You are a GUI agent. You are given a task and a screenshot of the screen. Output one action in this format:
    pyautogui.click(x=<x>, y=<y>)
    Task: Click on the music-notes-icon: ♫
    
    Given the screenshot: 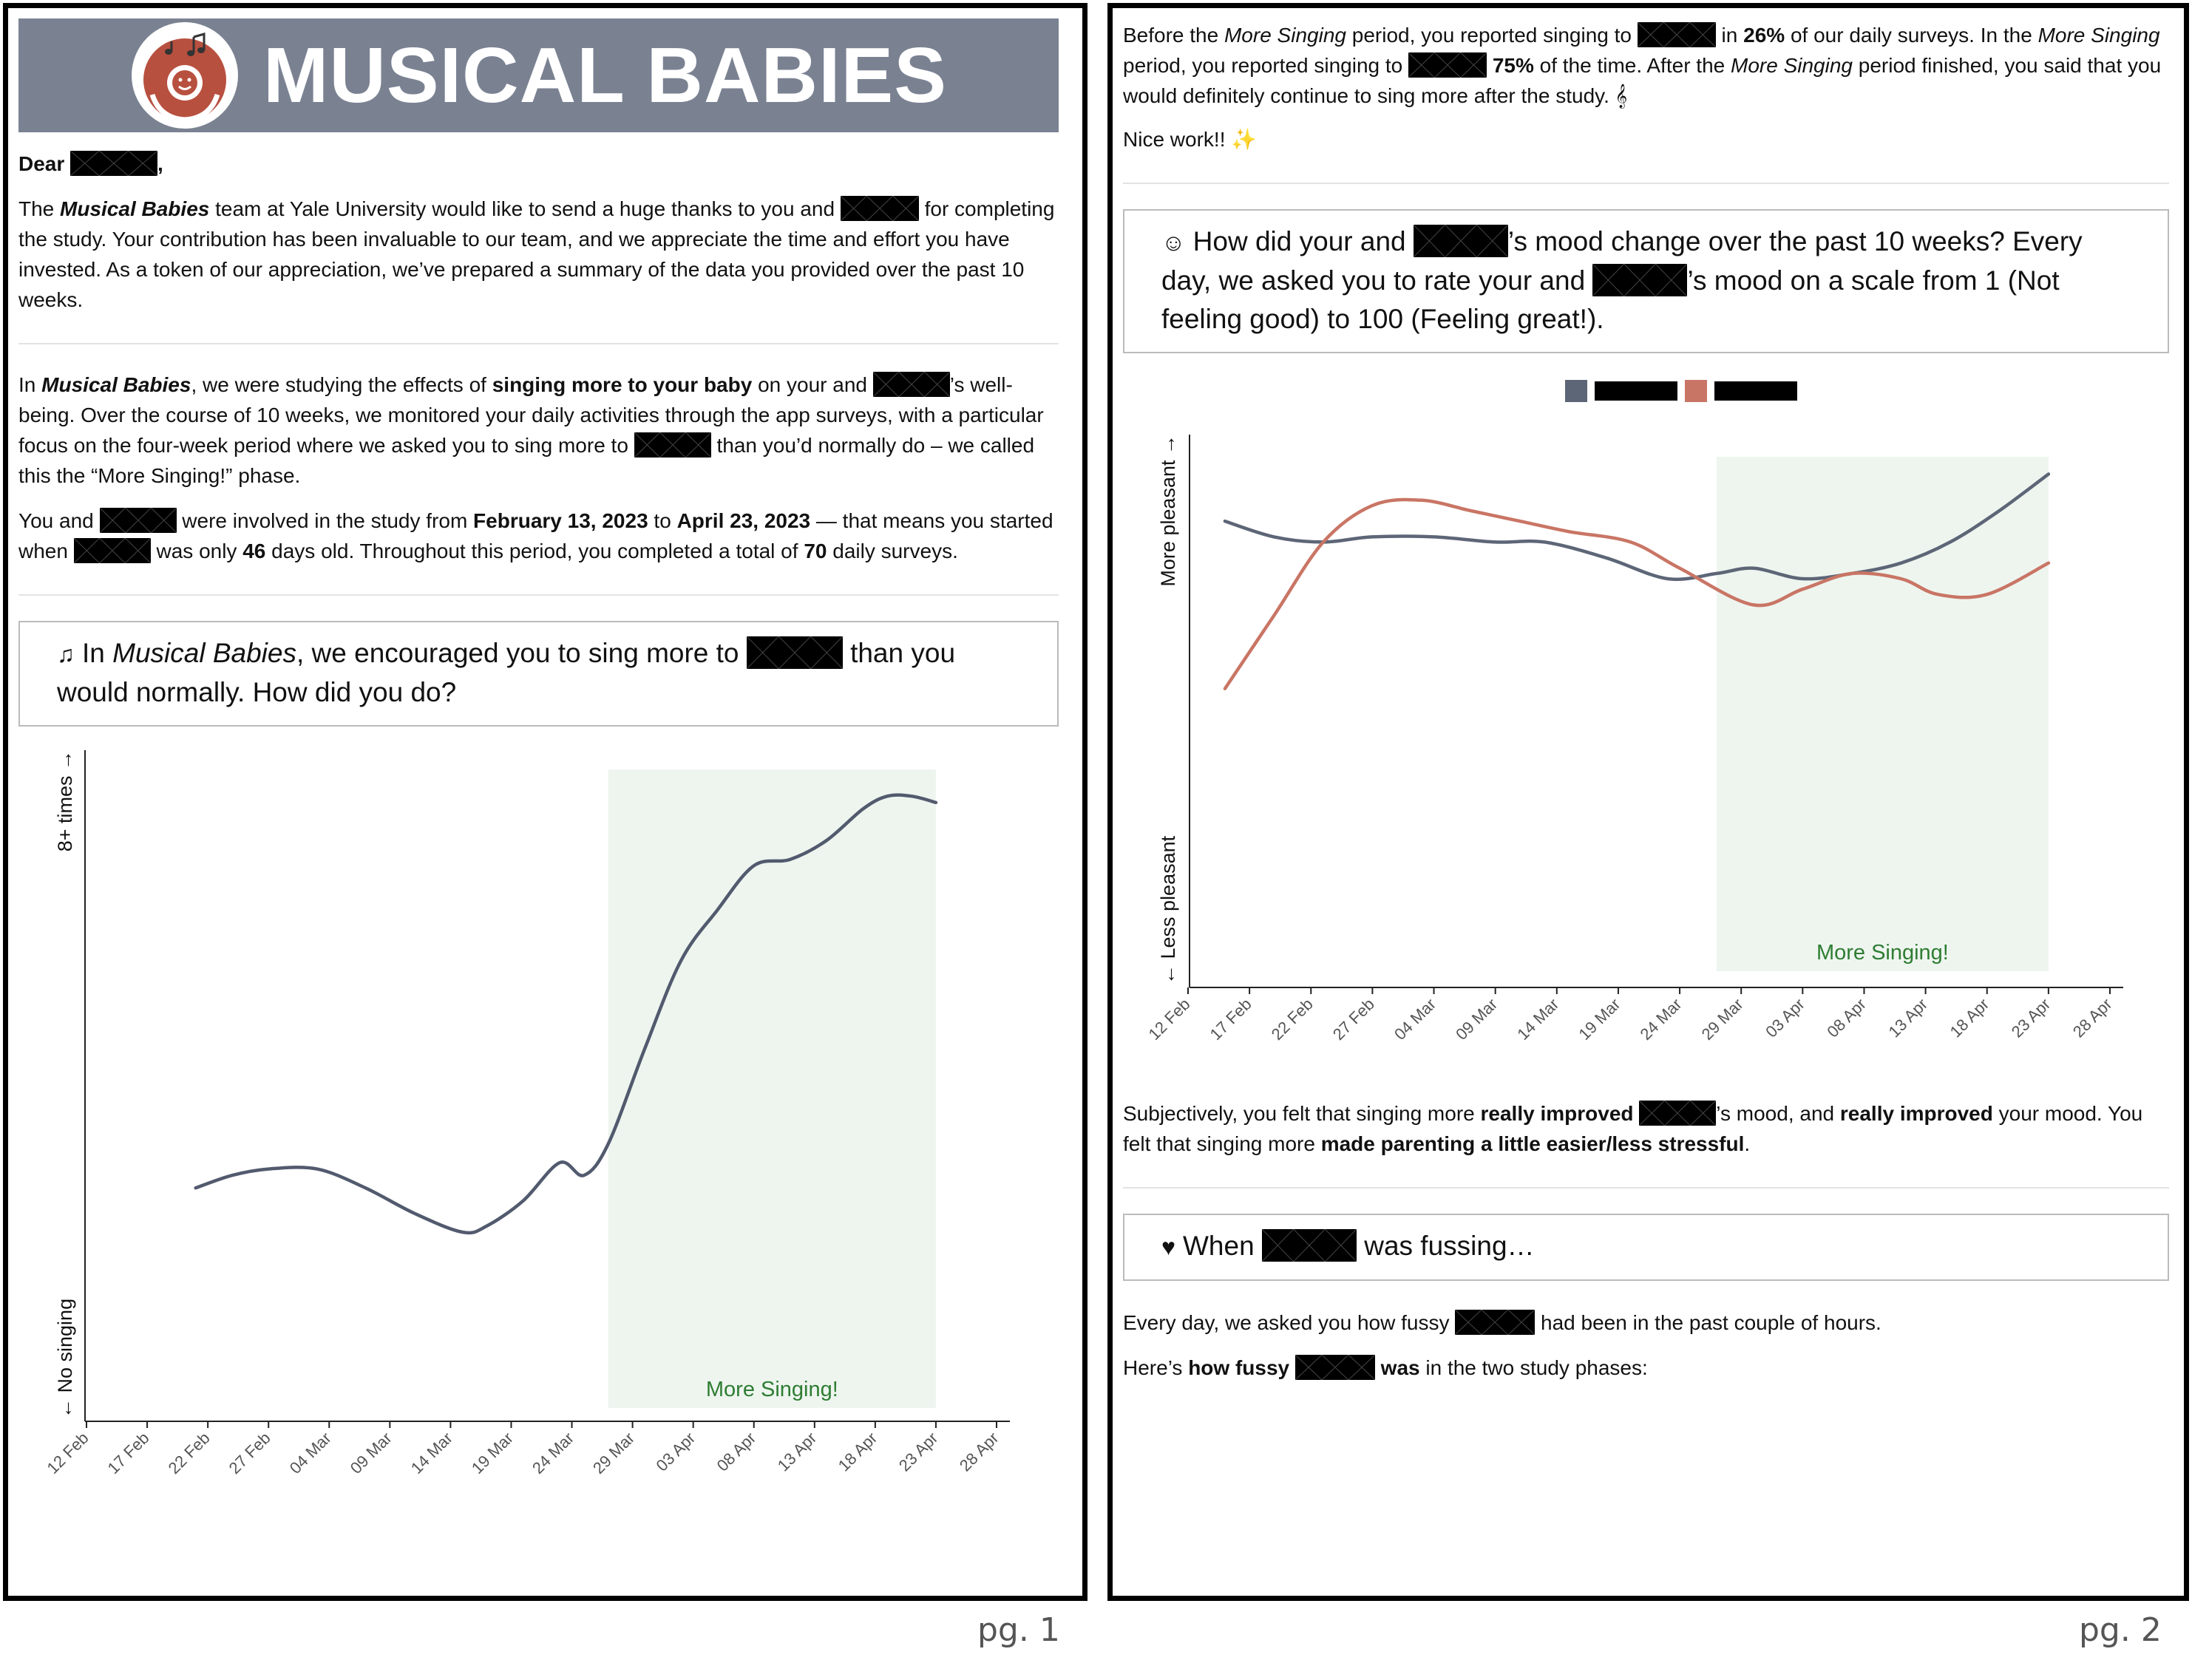 What is the action you would take?
    pyautogui.click(x=66, y=654)
    